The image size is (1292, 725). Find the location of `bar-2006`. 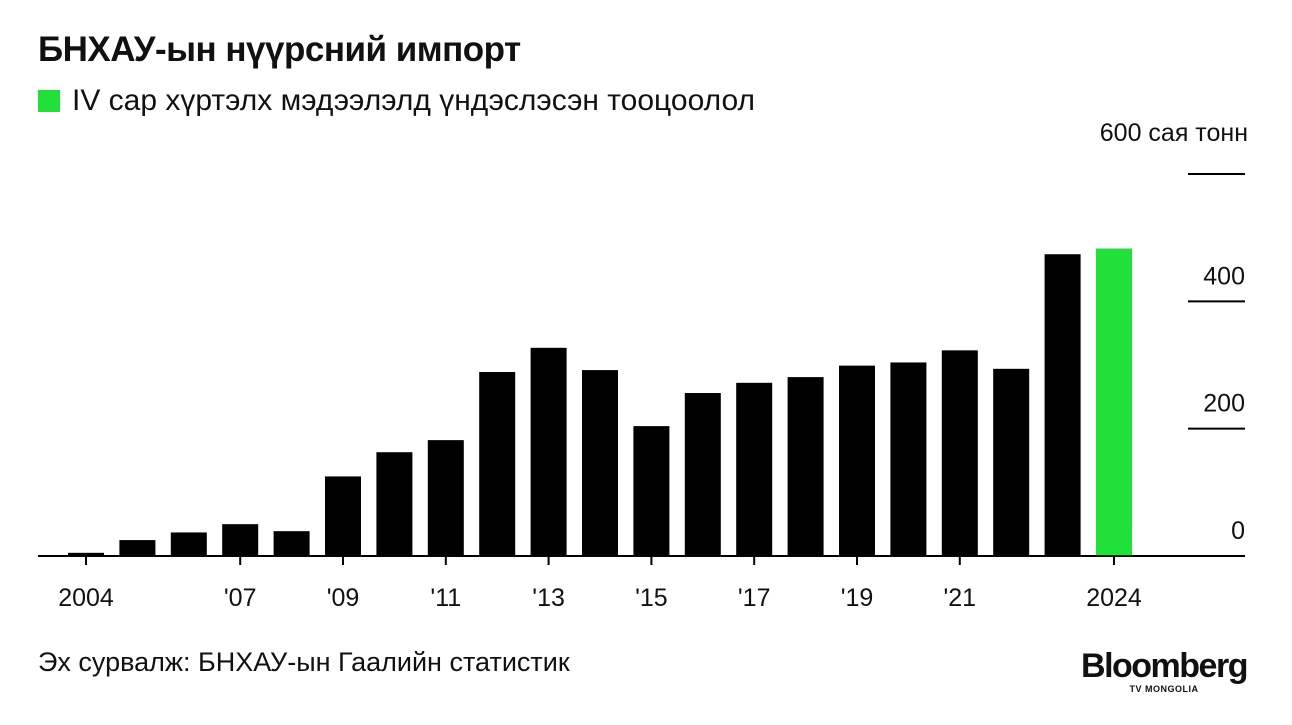

bar-2006 is located at coordinates (188, 544).